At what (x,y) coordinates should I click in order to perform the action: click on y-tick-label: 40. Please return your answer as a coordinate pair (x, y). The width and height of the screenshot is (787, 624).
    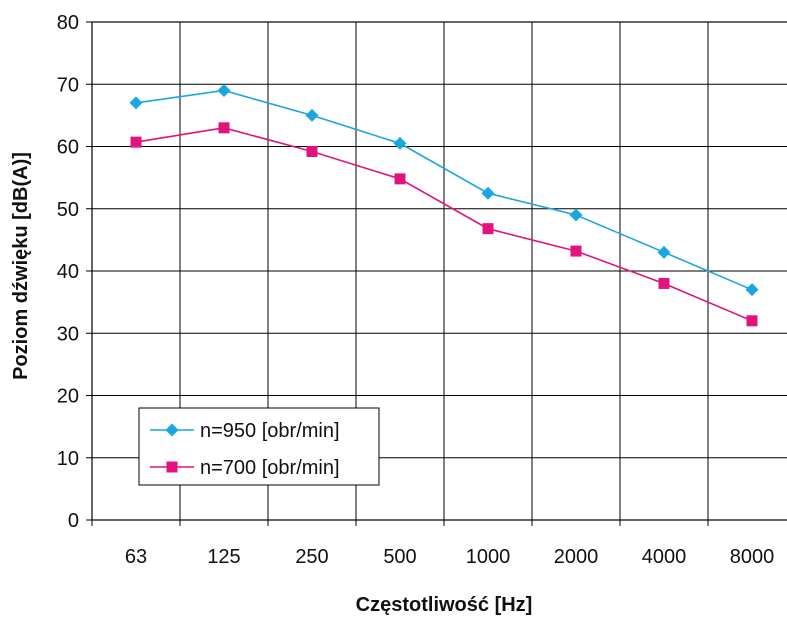
    Looking at the image, I should click on (68, 272).